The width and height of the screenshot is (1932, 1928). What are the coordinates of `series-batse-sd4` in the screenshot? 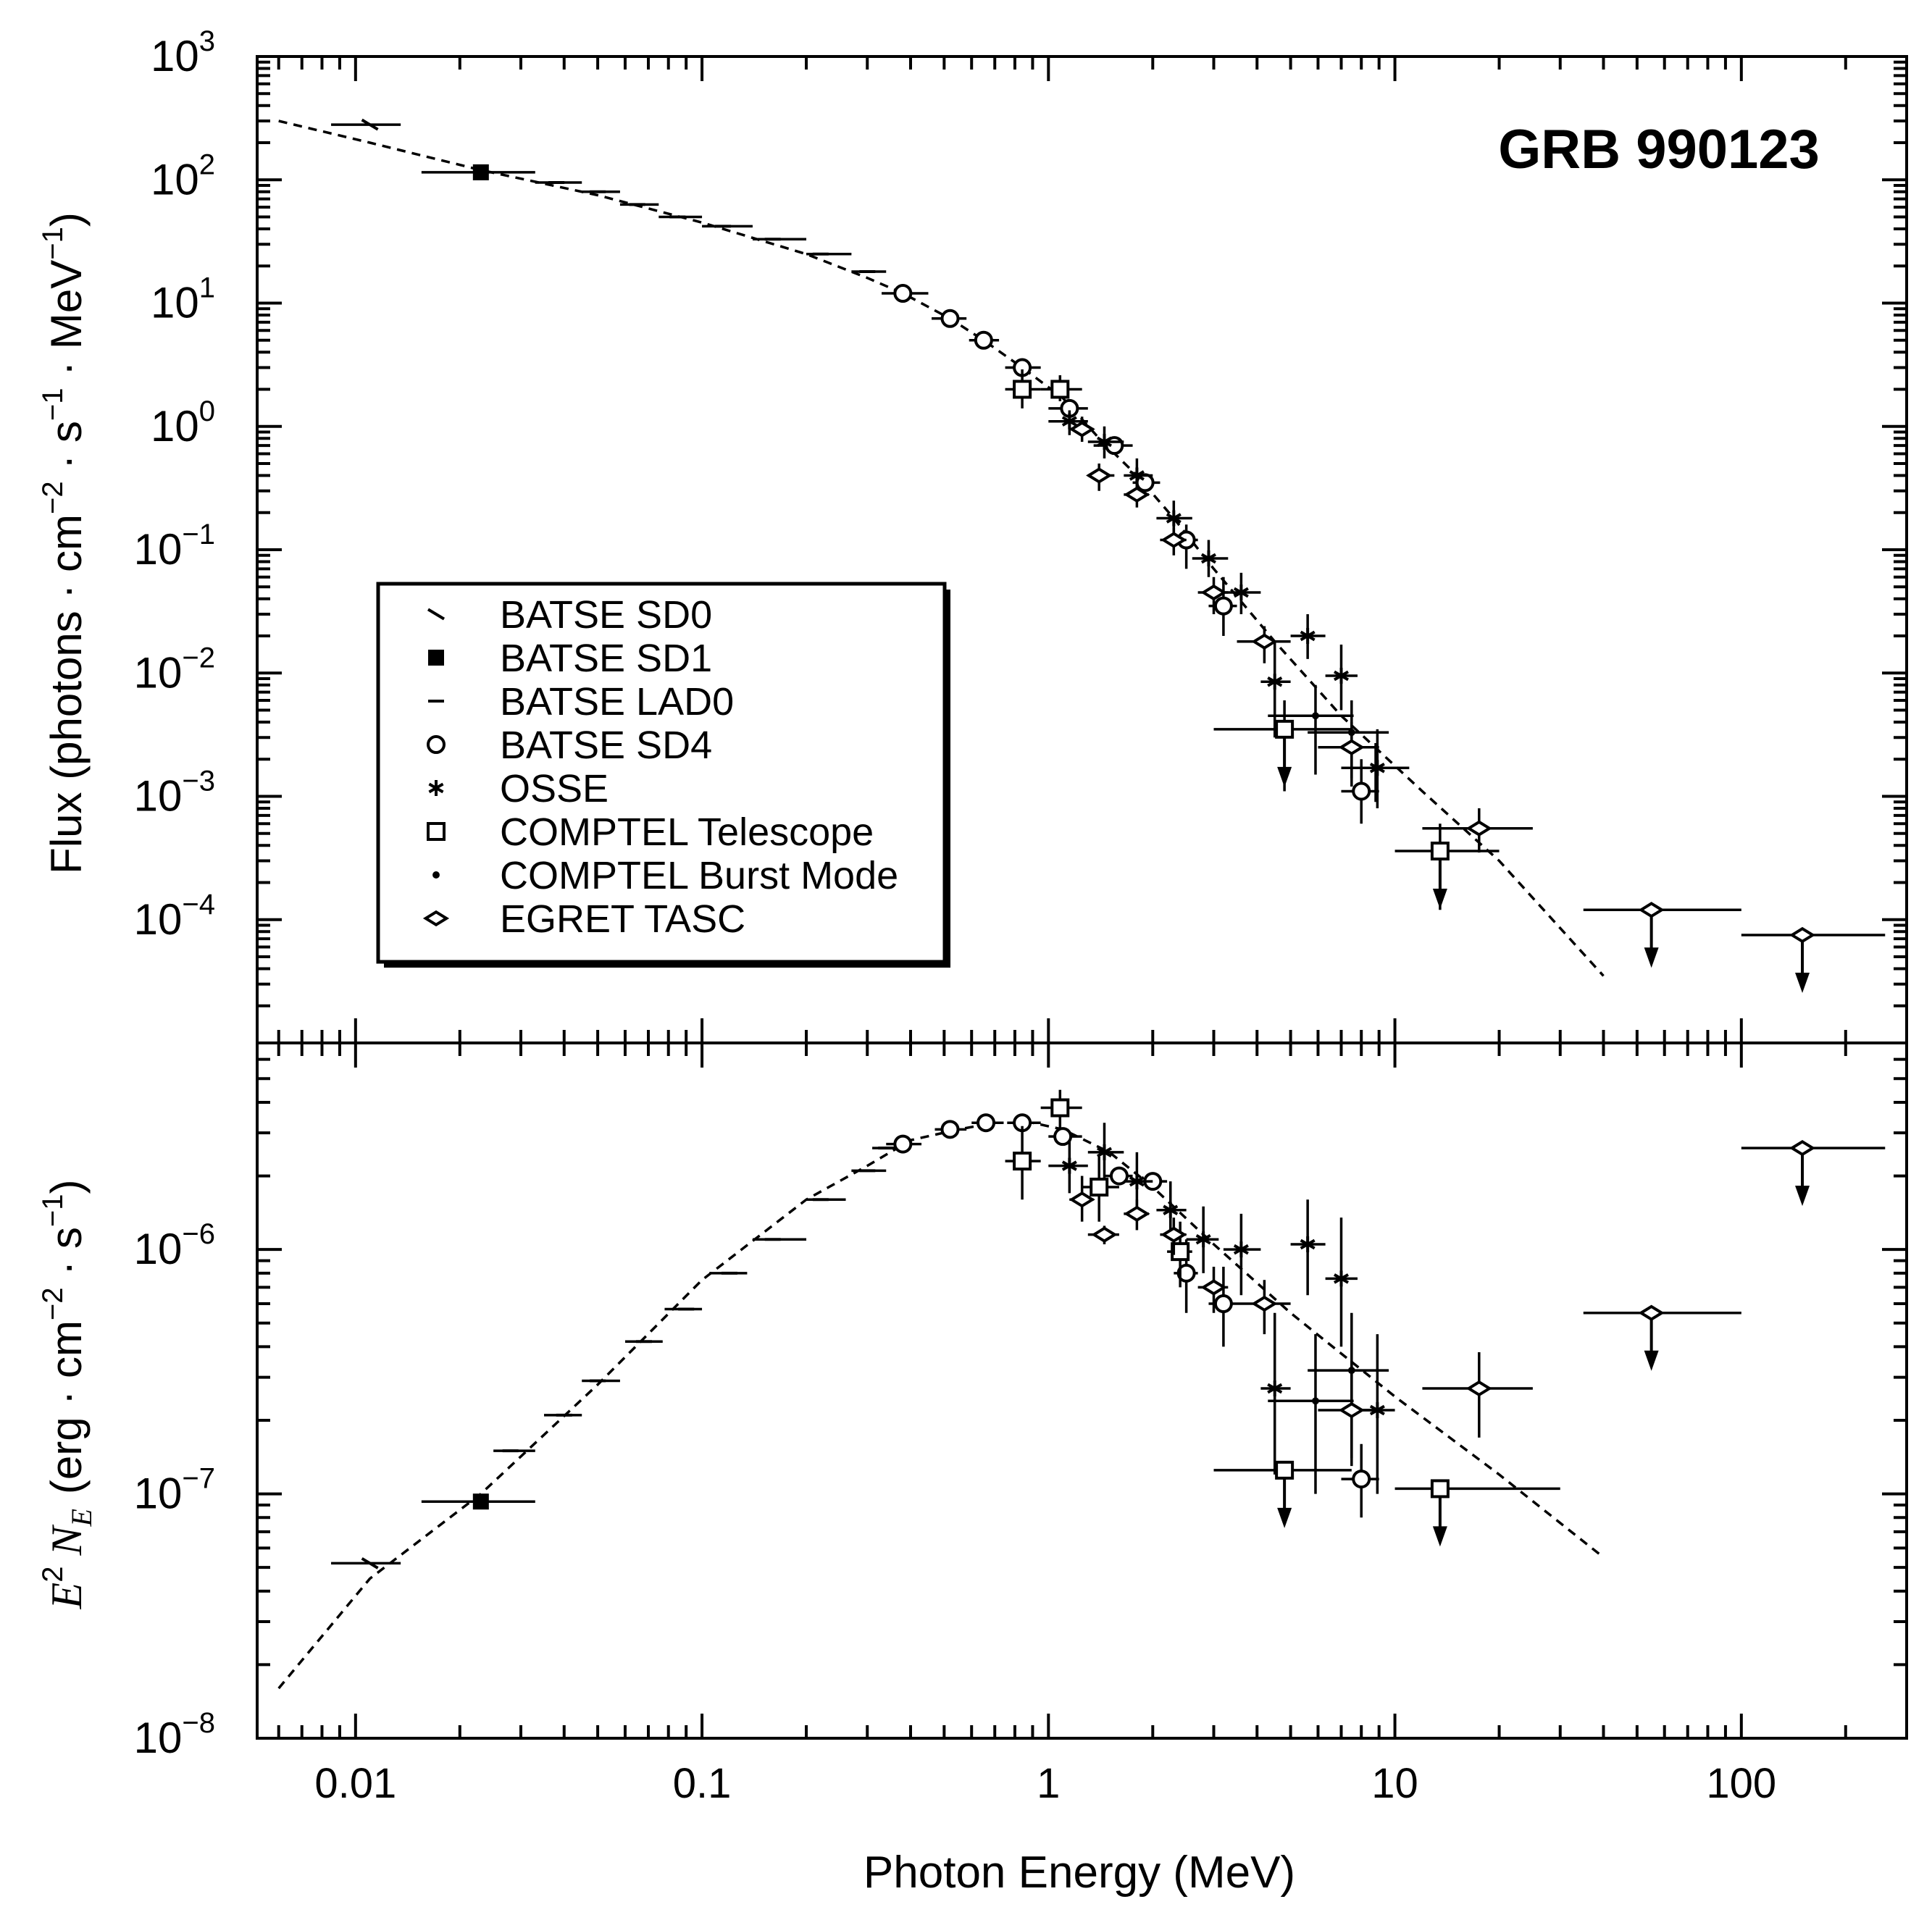 It's located at (1132, 1316).